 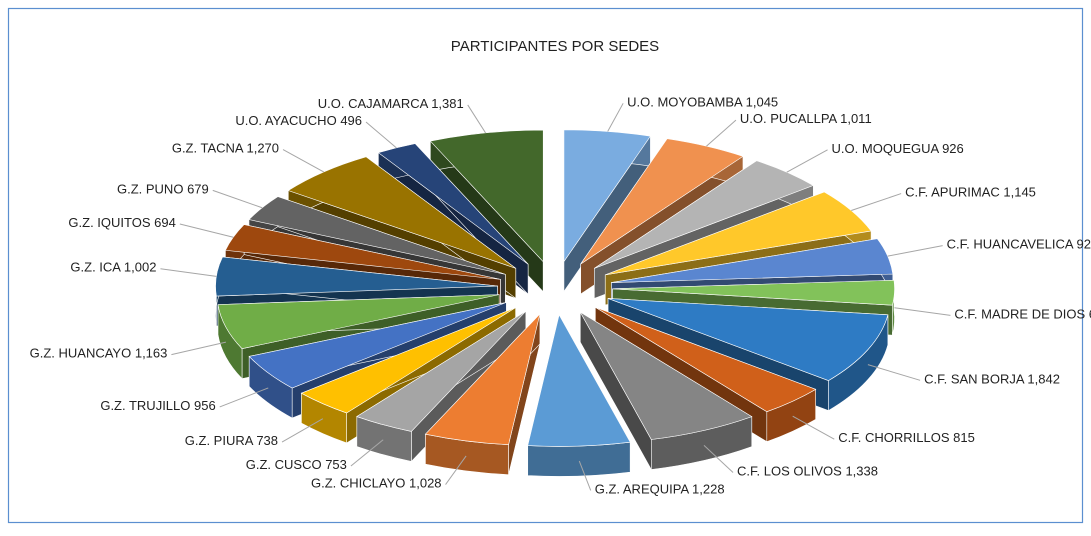 I want to click on data-label: C.F. SAN BORJA 1,842, so click(x=992, y=379).